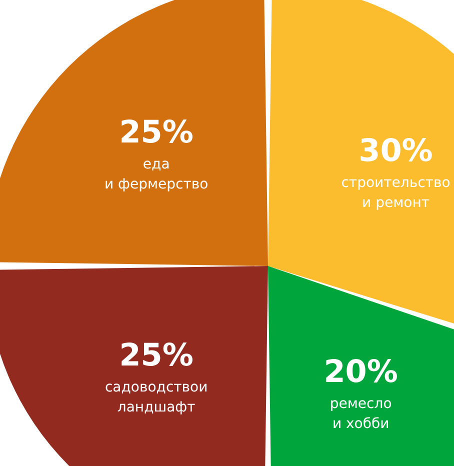  I want to click on data-label: 20%, so click(361, 372).